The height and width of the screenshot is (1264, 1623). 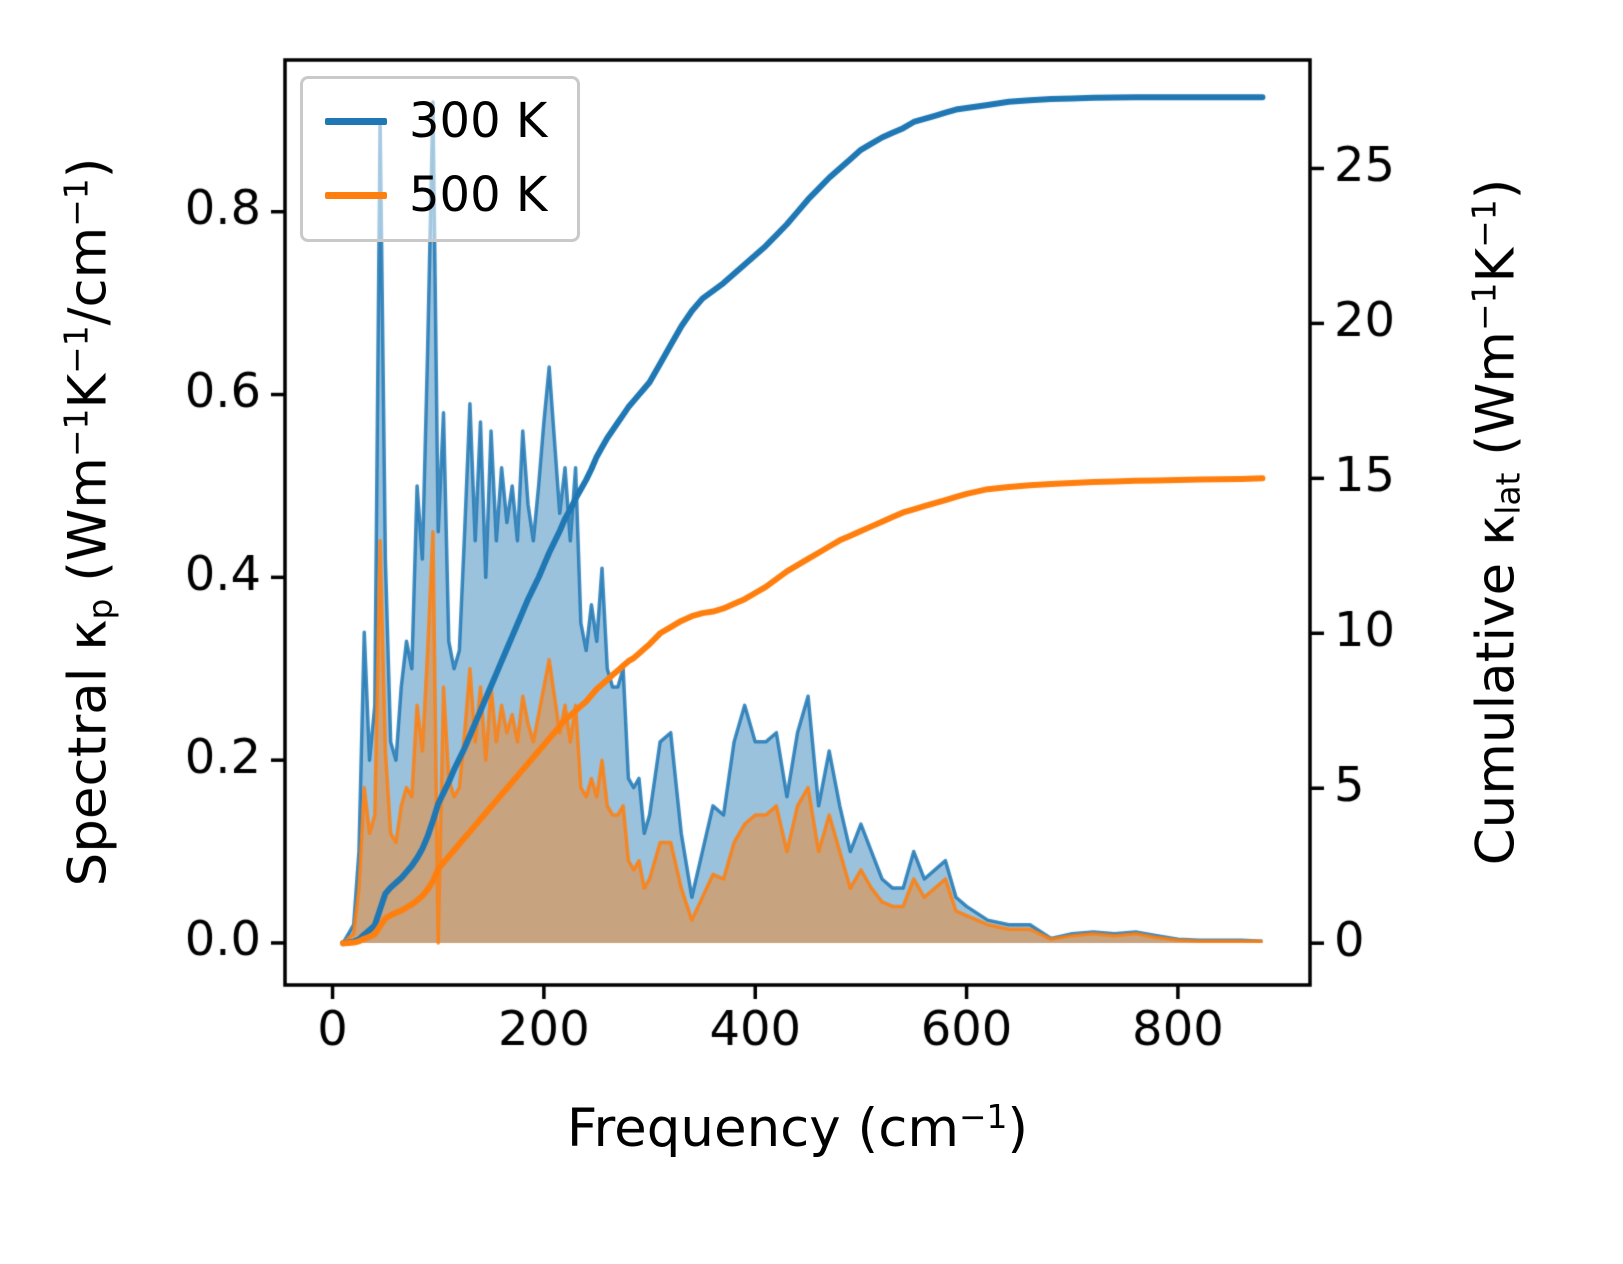 What do you see at coordinates (356, 196) in the screenshot?
I see `legend-line-500k-icon` at bounding box center [356, 196].